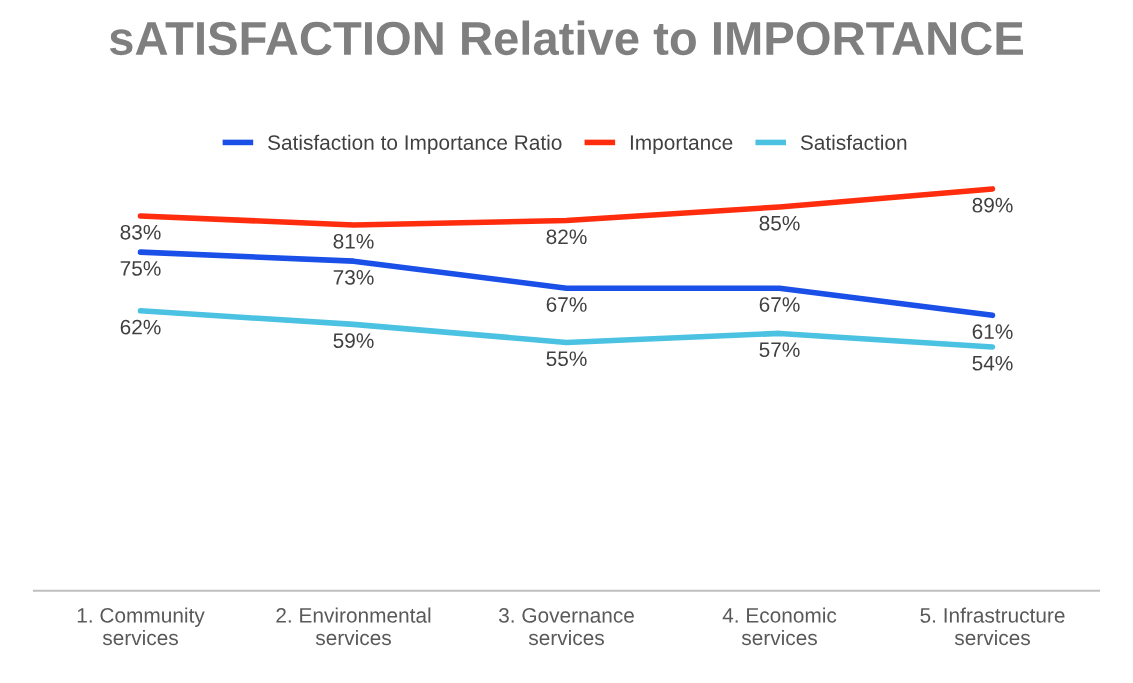 This screenshot has height=683, width=1133. What do you see at coordinates (353, 277) in the screenshot?
I see `data-label: 73%` at bounding box center [353, 277].